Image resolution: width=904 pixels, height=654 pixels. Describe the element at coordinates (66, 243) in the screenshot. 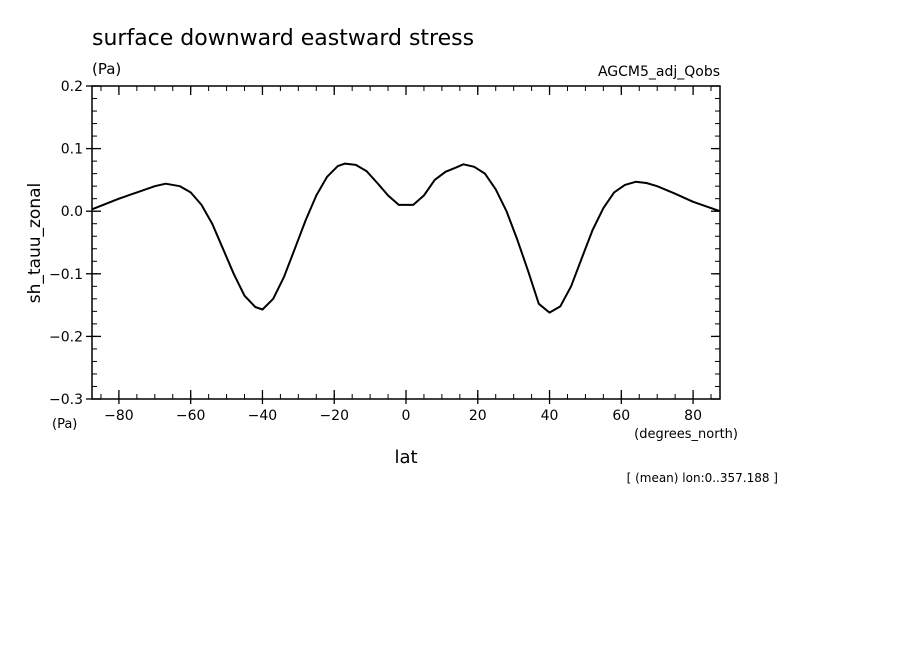

I see `y-axis-tick-labels: −0.3 −0.2 −0.1 0.0 0.1 0.2` at that location.